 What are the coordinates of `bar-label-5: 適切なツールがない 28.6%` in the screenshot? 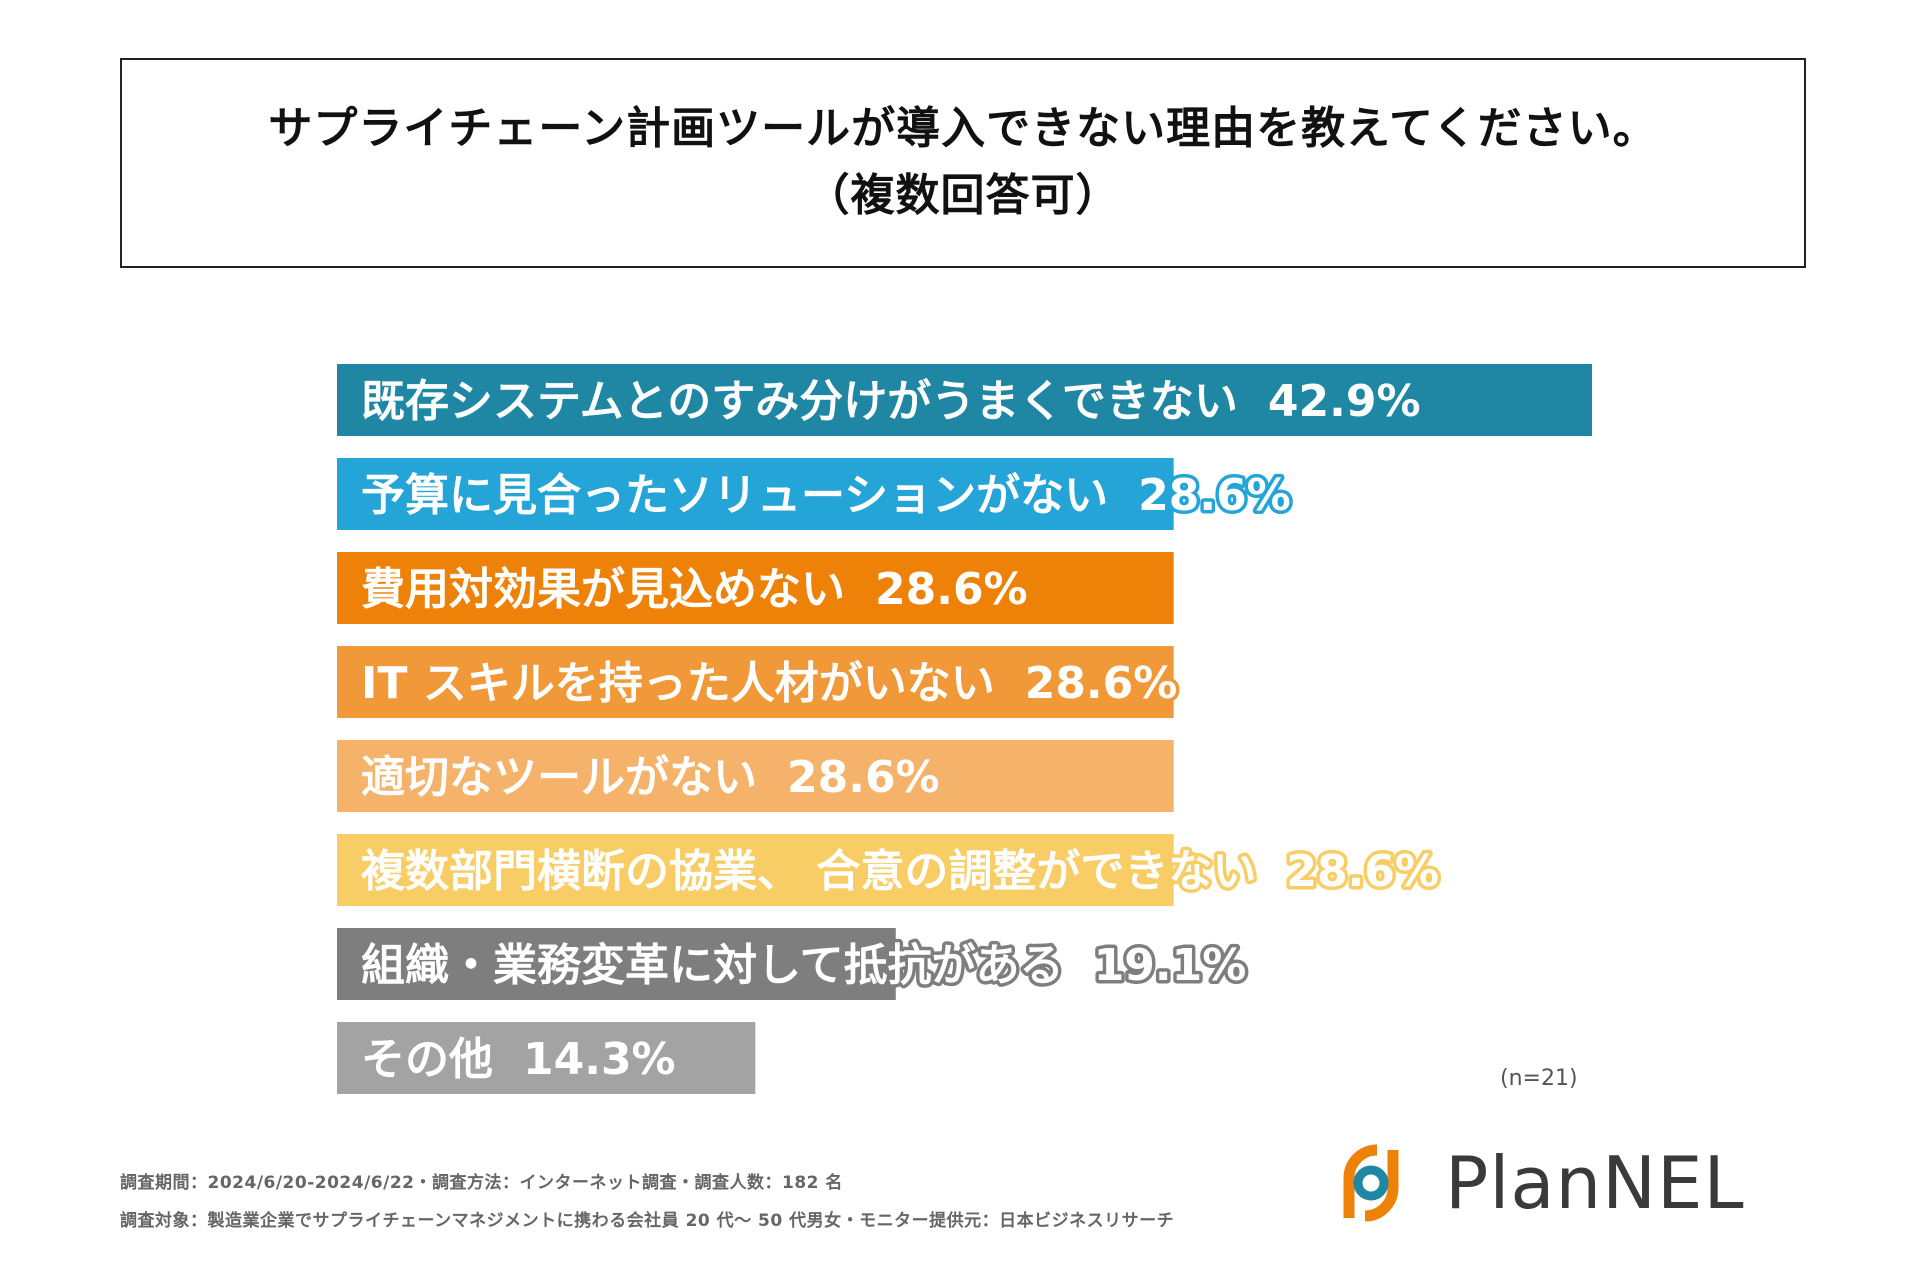 It's located at (650, 777).